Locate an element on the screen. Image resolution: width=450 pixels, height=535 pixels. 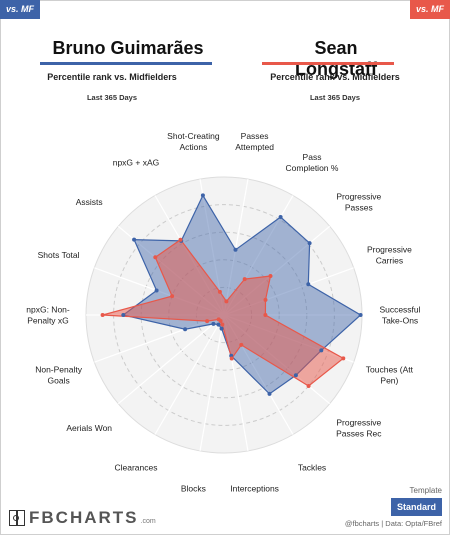
fbcharts-logo: FBCHARTS .com is located at coordinates (82, 517).